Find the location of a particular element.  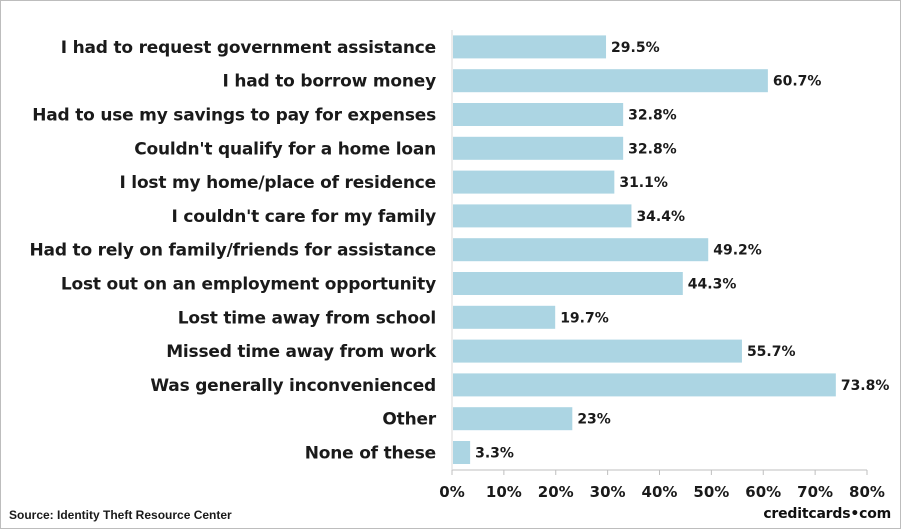

value-label: 73.8% is located at coordinates (865, 386).